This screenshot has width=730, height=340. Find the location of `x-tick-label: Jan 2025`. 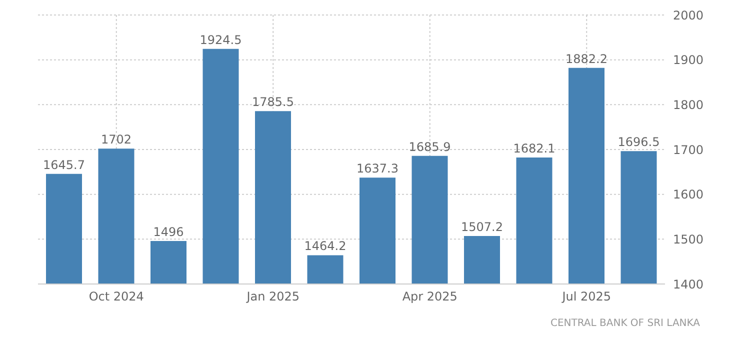

x-tick-label: Jan 2025 is located at coordinates (273, 297).